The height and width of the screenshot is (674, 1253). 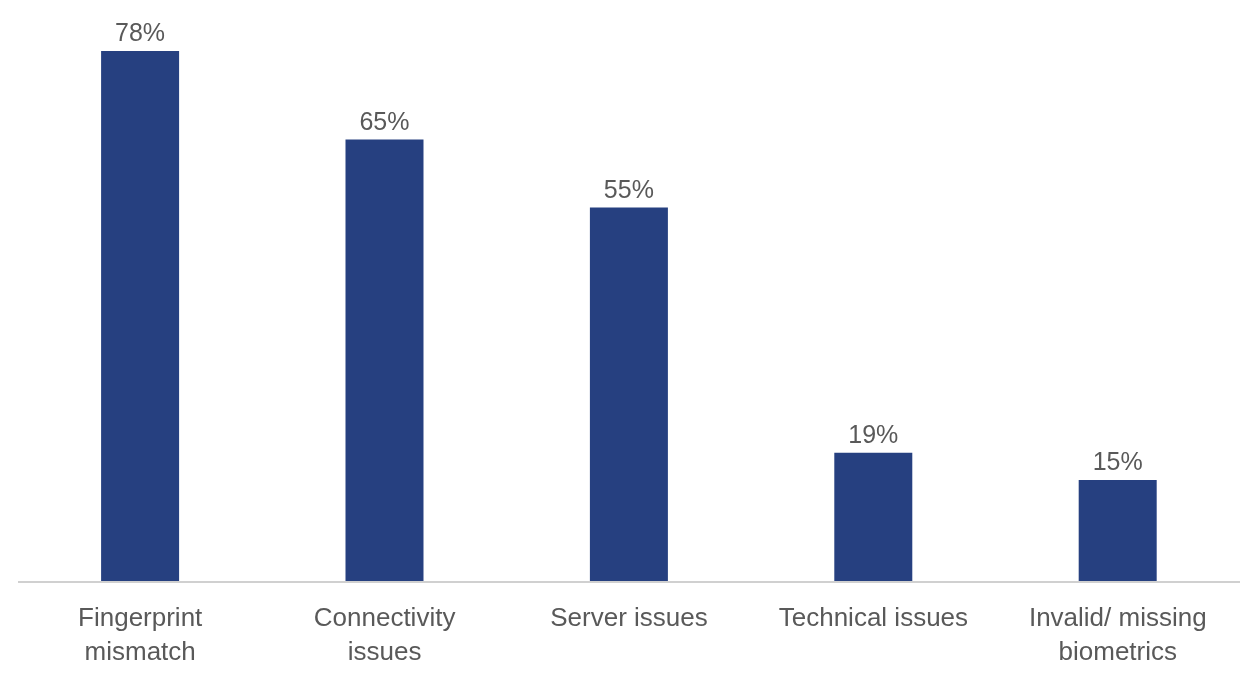 I want to click on data-label: 19%, so click(x=873, y=433).